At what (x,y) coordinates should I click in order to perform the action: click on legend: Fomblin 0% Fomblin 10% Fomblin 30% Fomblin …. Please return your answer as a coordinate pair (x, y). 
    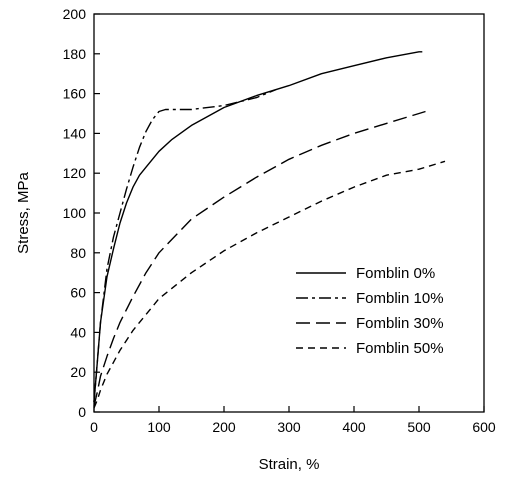
    Looking at the image, I should click on (370, 311).